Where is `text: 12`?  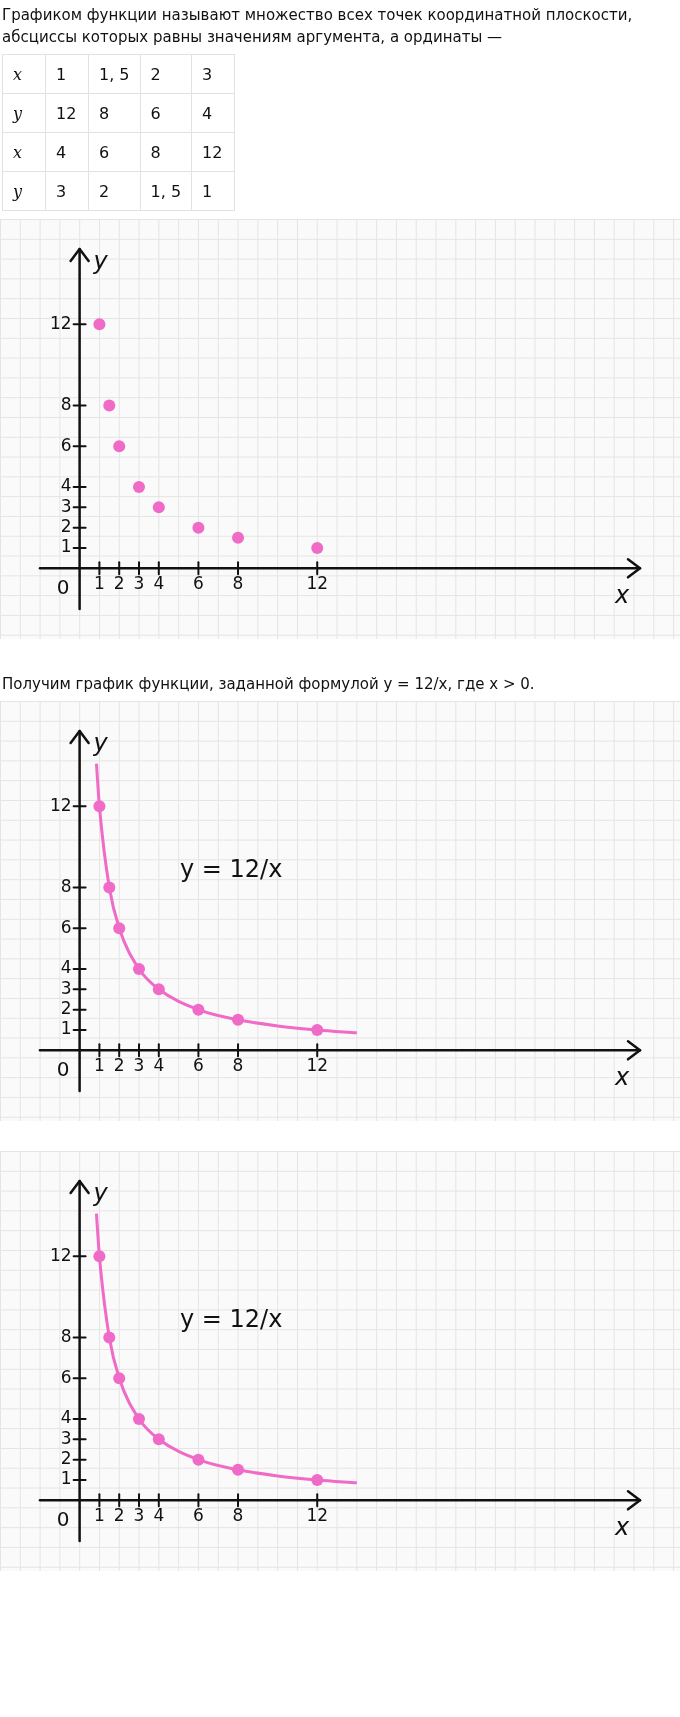 text: 12 is located at coordinates (212, 152).